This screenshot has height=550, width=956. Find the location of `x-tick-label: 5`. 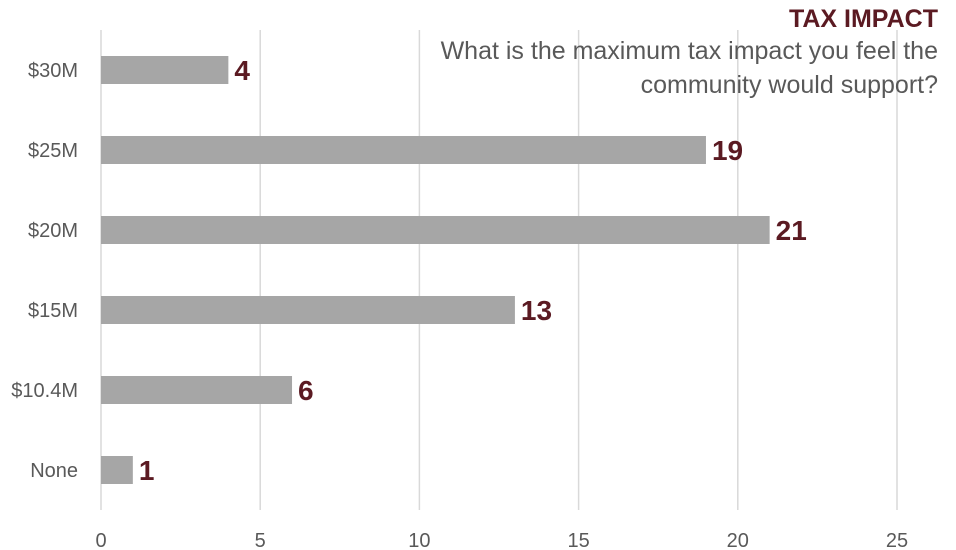

x-tick-label: 5 is located at coordinates (260, 540).